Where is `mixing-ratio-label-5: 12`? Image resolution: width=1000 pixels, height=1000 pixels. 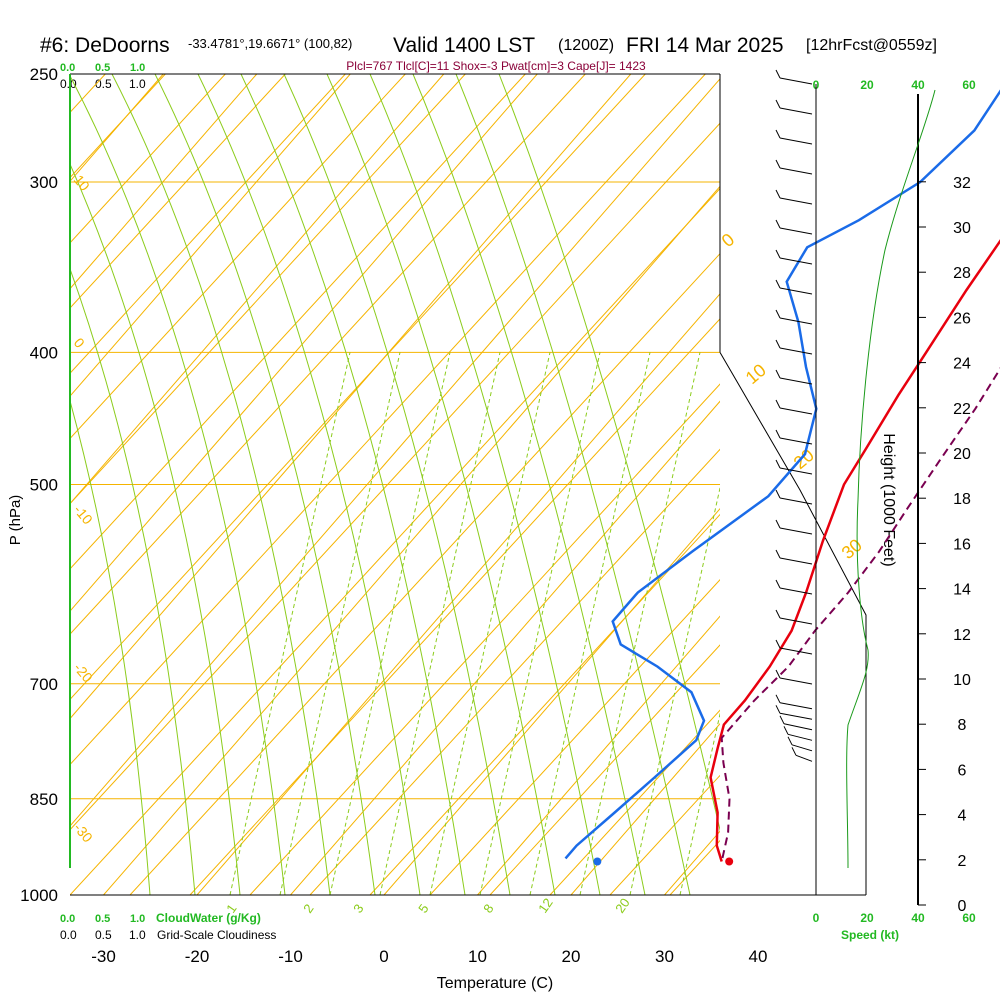
mixing-ratio-label-5: 12 is located at coordinates (545, 905).